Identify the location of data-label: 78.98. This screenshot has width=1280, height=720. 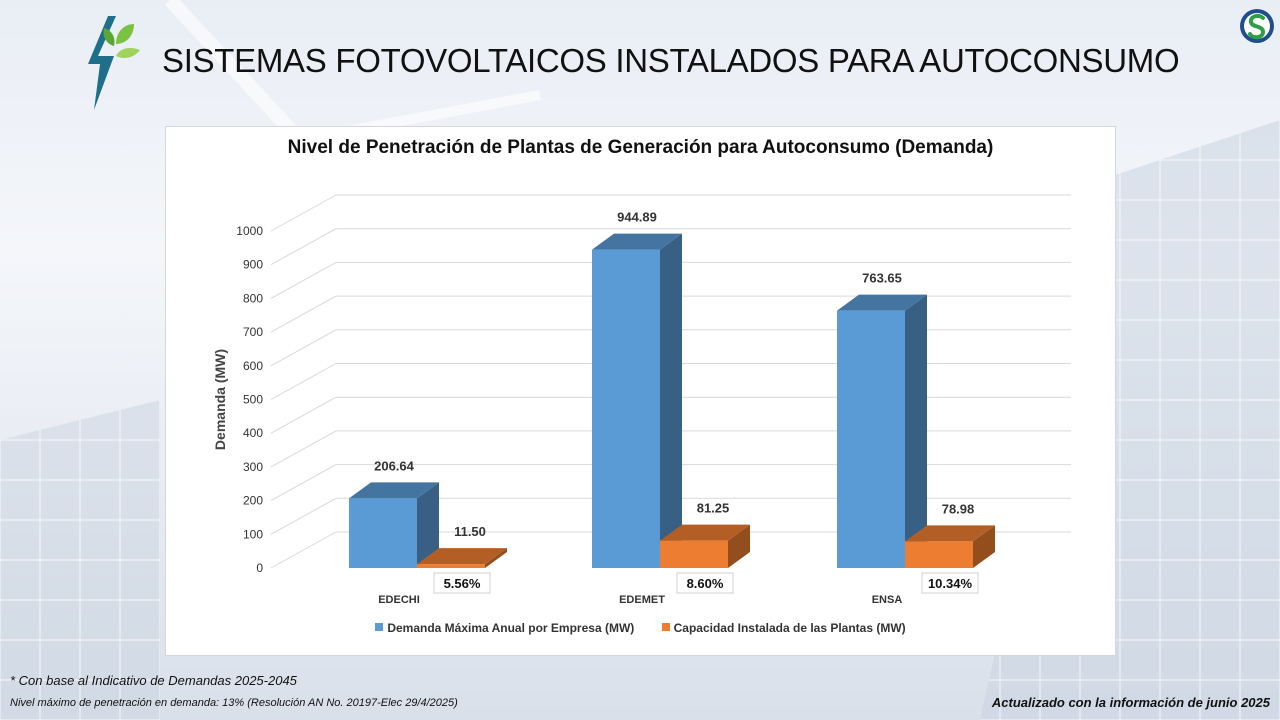
(958, 508).